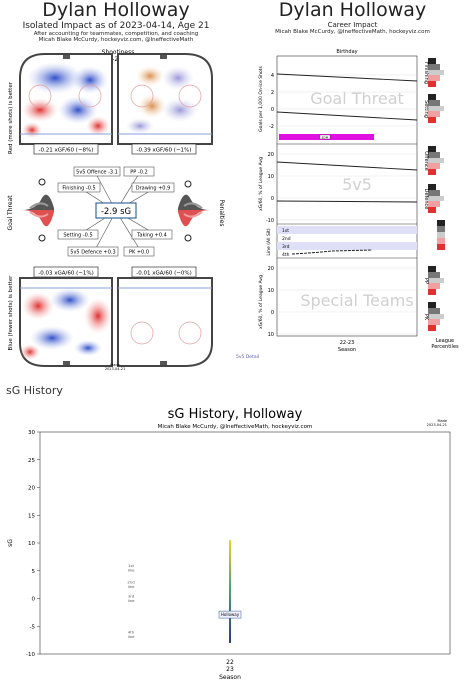 This screenshot has width=473, height=688. Describe the element at coordinates (115, 365) in the screenshot. I see `left-corner-label: Made` at that location.